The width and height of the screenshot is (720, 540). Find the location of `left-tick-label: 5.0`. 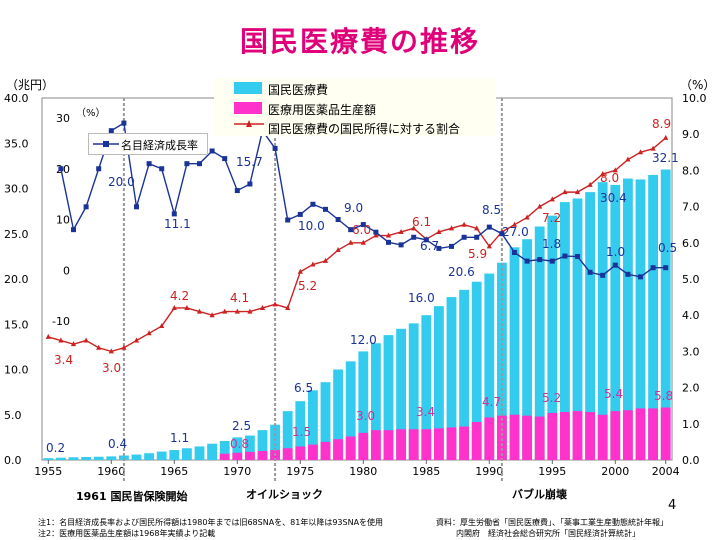

left-tick-label: 5.0 is located at coordinates (13, 415).